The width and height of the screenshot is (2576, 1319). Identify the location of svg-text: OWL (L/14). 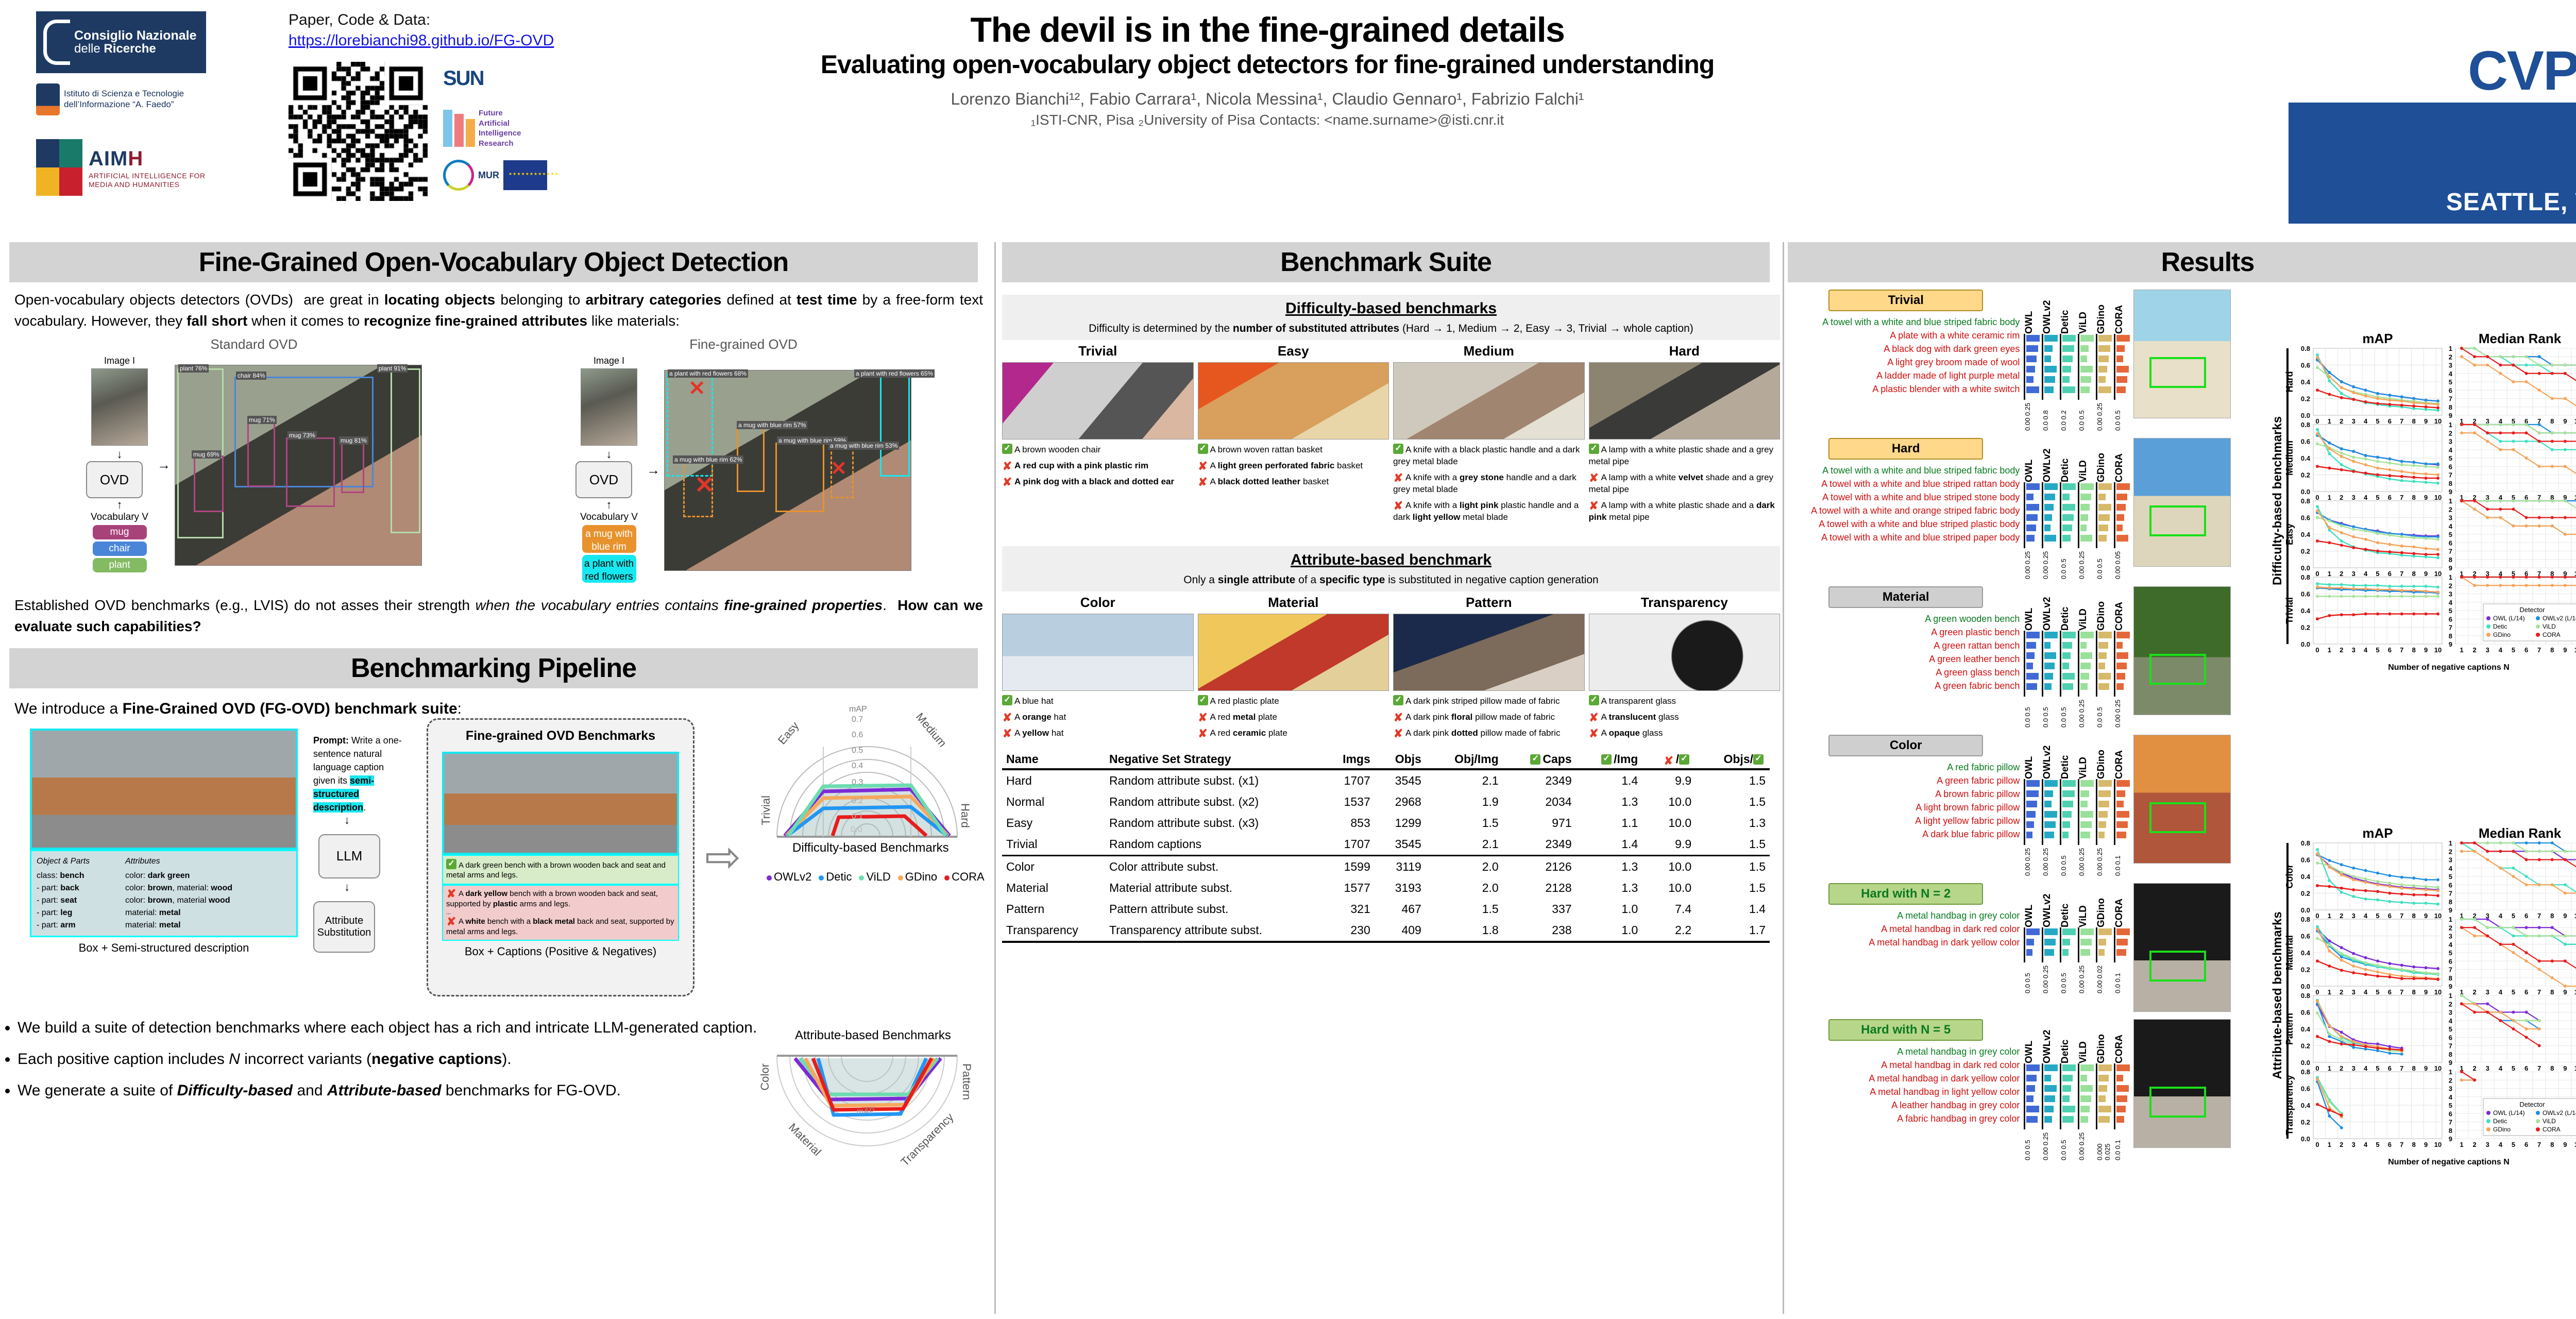
(2509, 1113).